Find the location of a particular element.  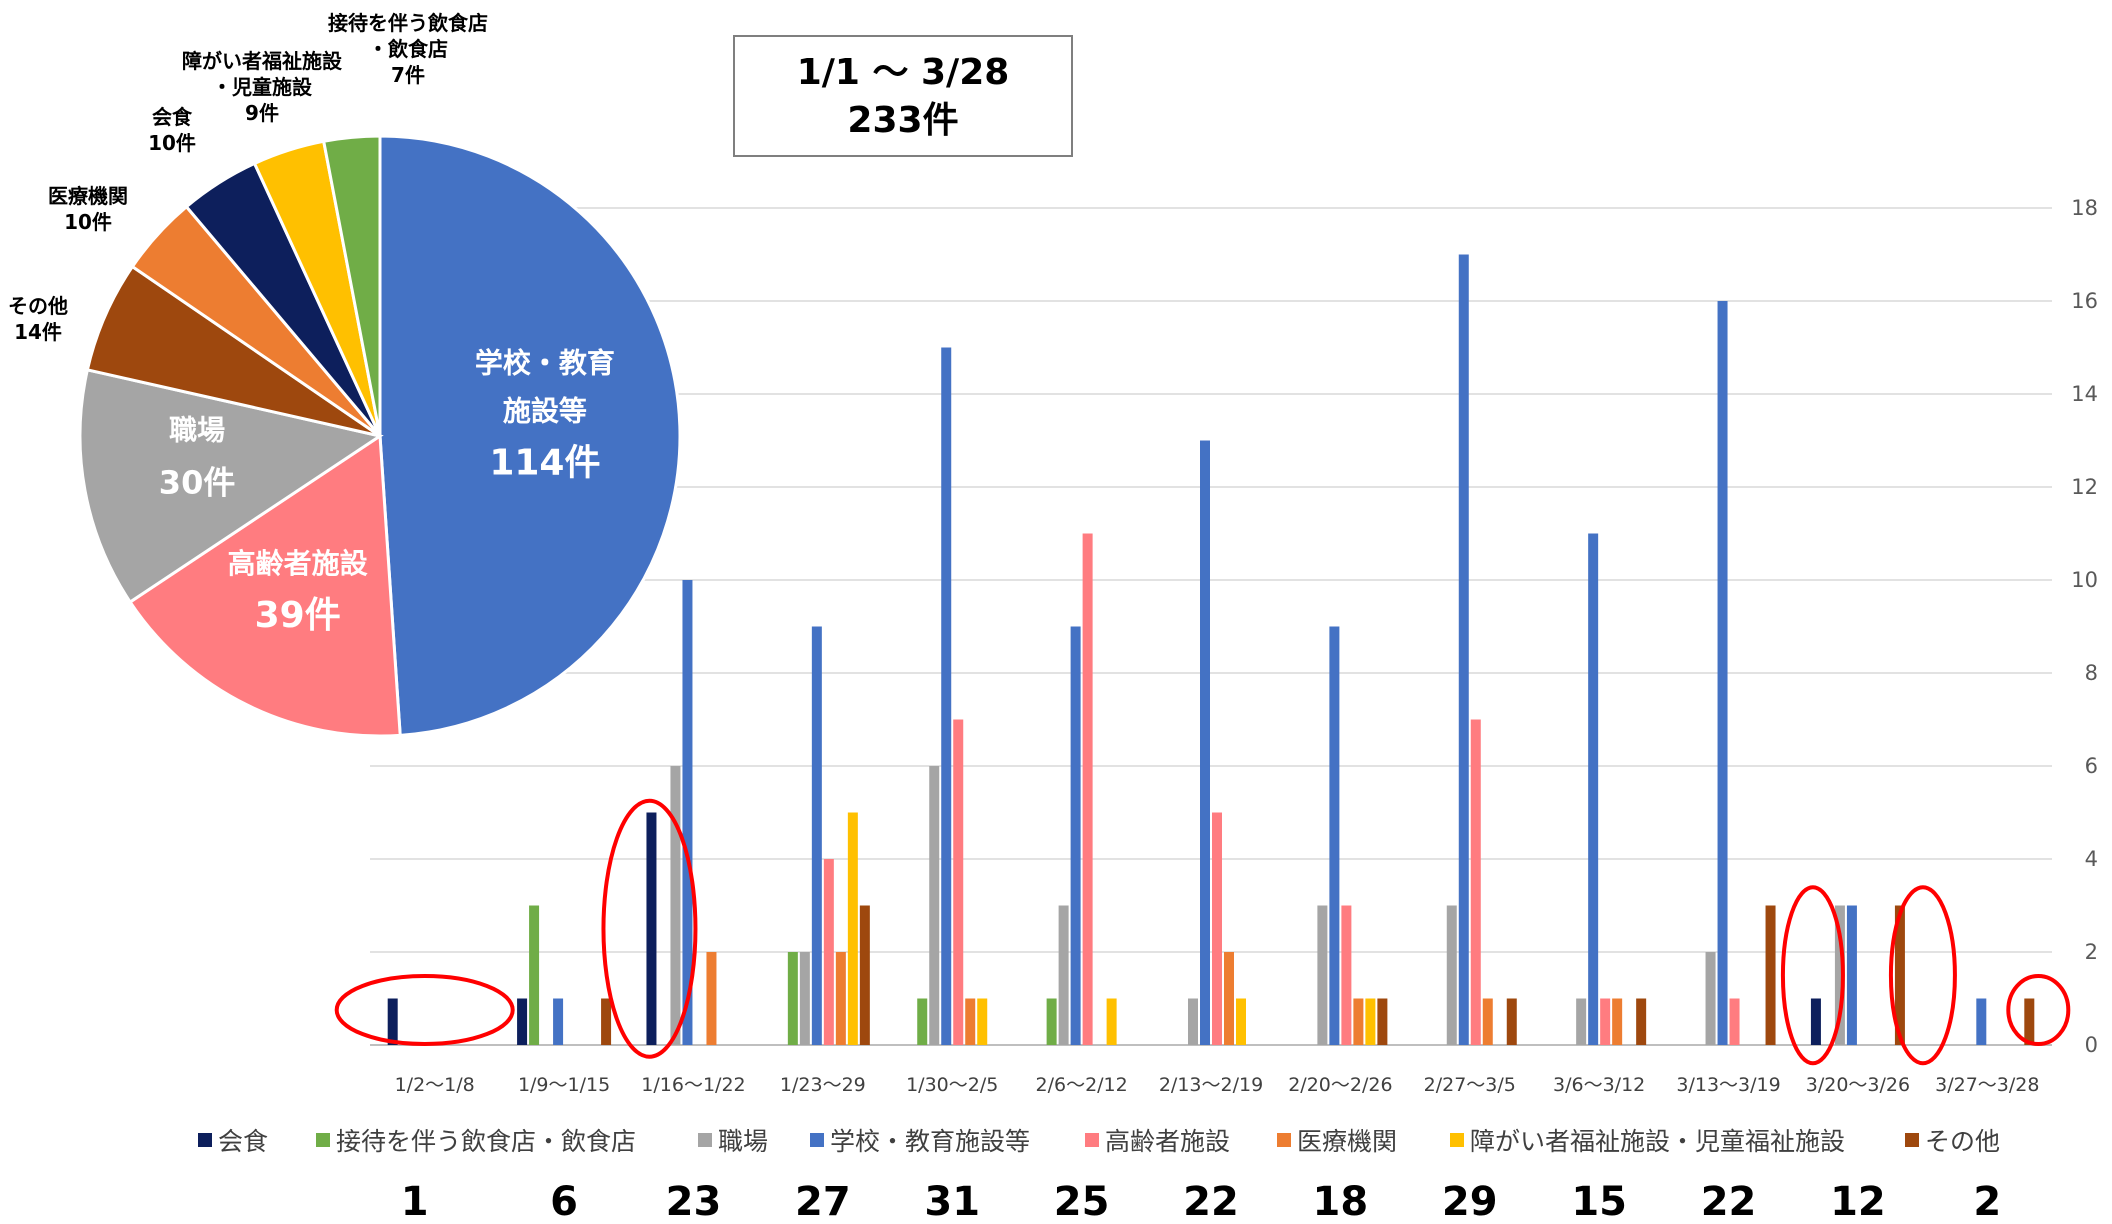

x-tick-label: 3/27～3/28 is located at coordinates (1987, 1085).